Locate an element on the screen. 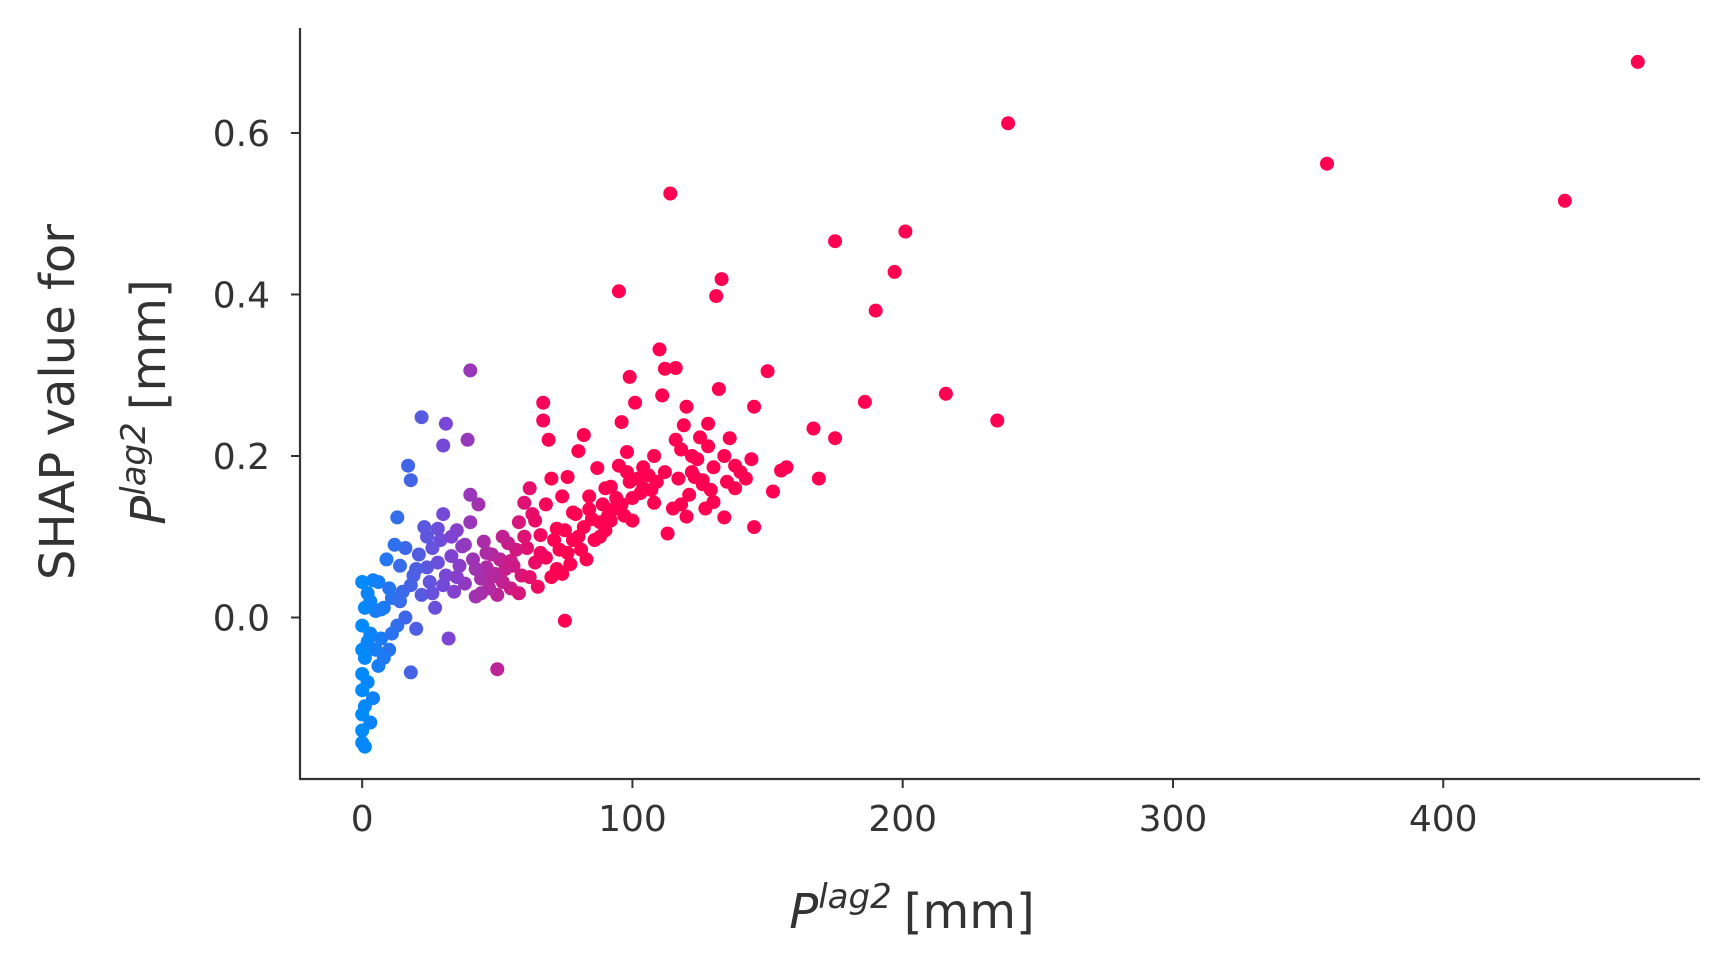 The width and height of the screenshot is (1722, 971). x-tick-label: 300 is located at coordinates (1173, 819).